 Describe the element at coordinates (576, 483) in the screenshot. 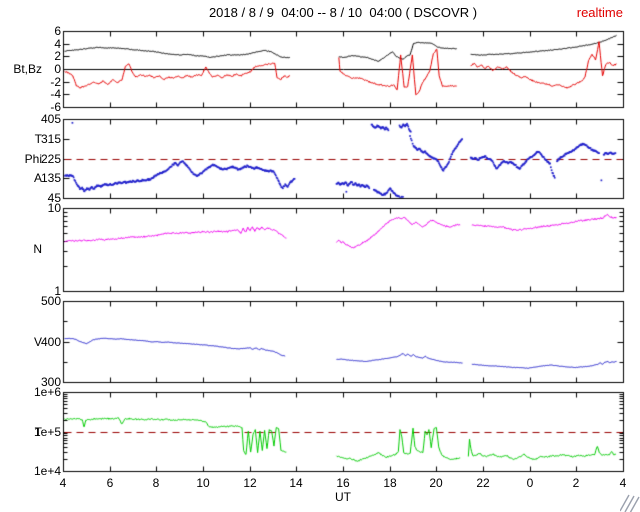

I see `x-tick-label: 2` at that location.